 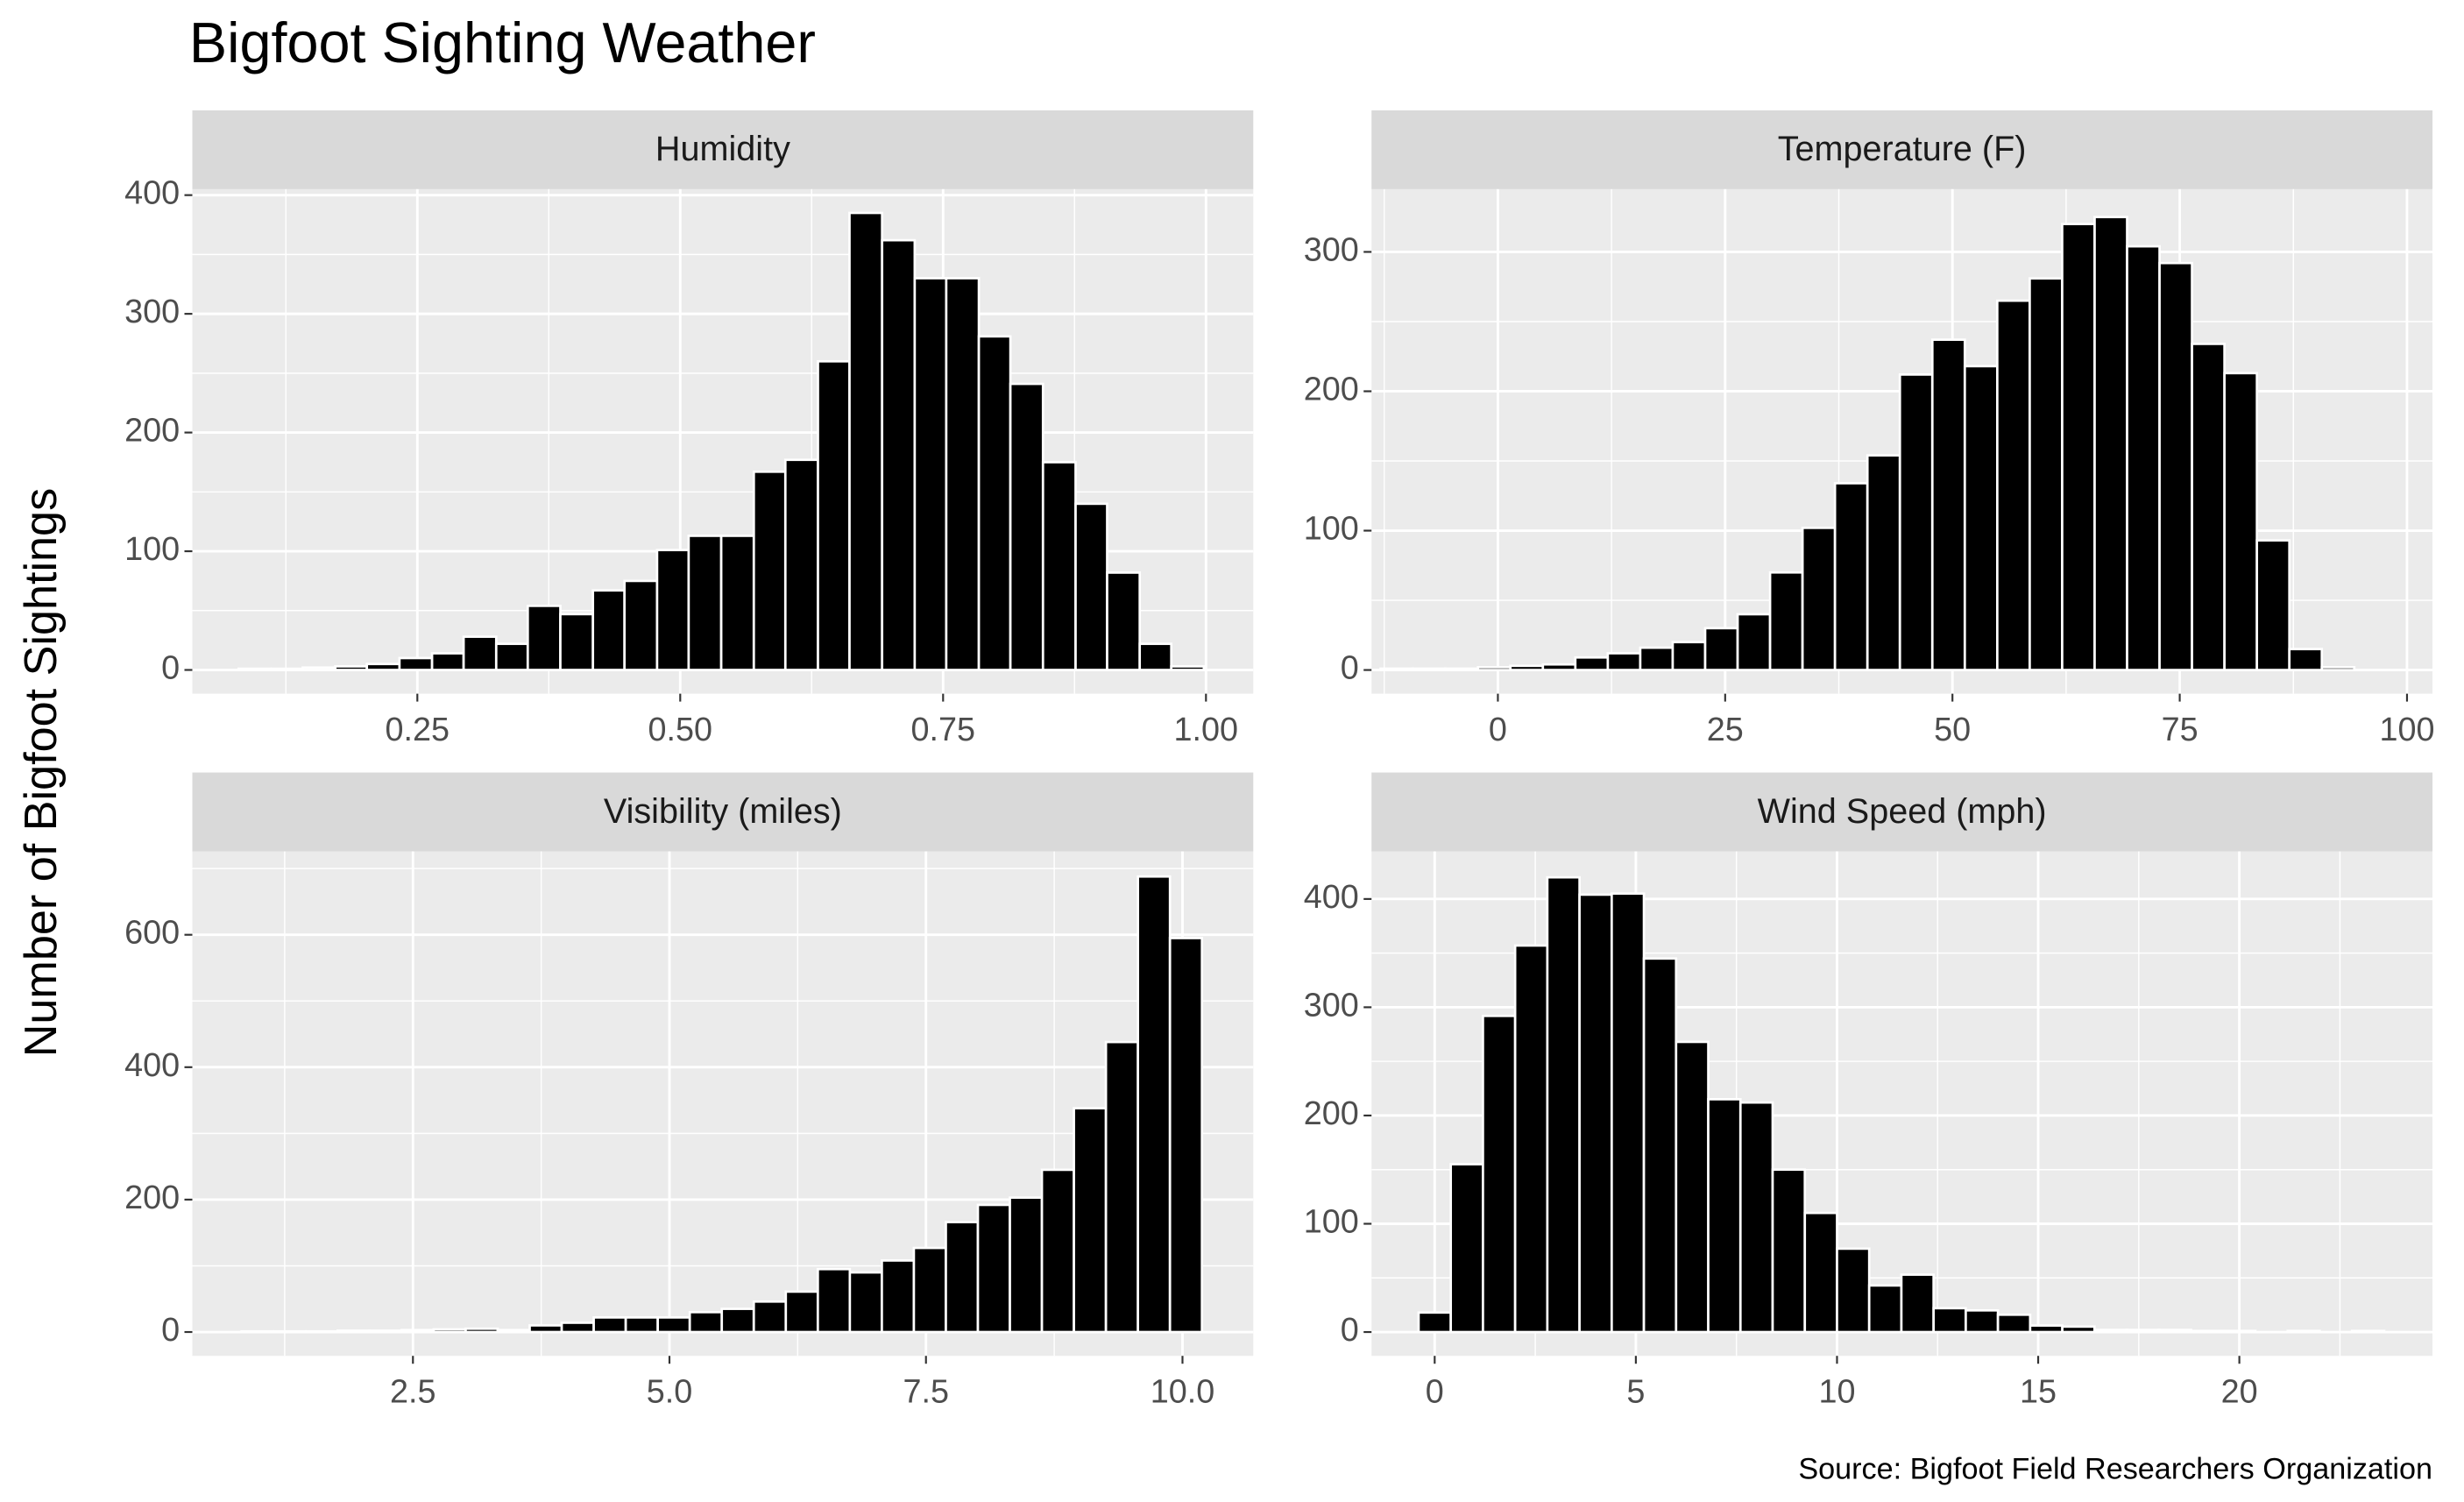 What do you see at coordinates (2180, 730) in the screenshot?
I see `x-tick-label: 75` at bounding box center [2180, 730].